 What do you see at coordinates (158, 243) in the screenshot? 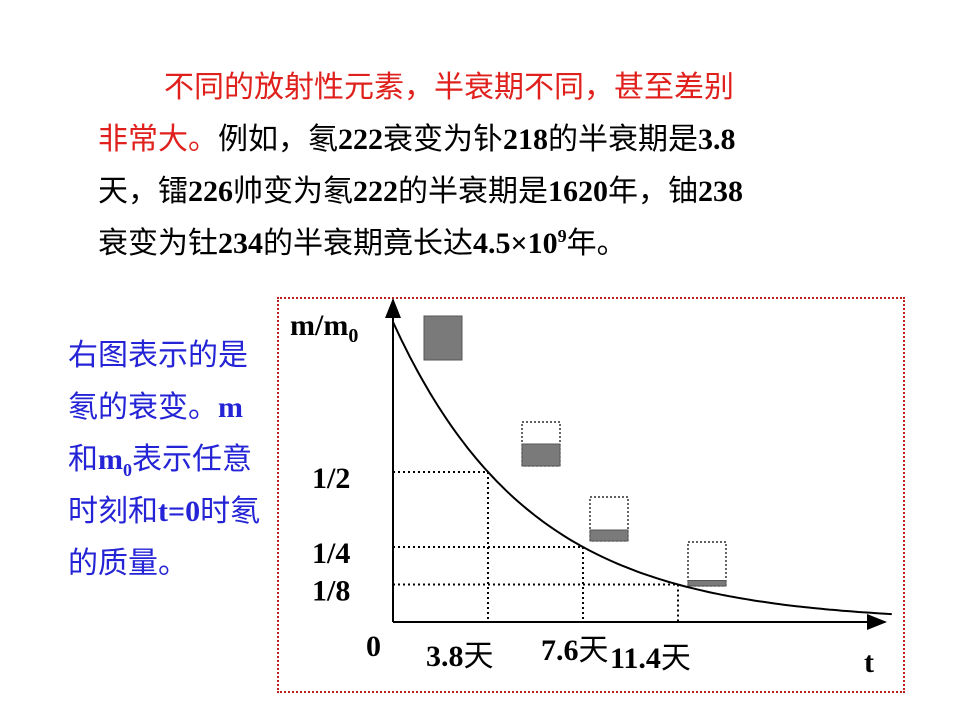
I see `text-seg-h: 衰变为钍` at bounding box center [158, 243].